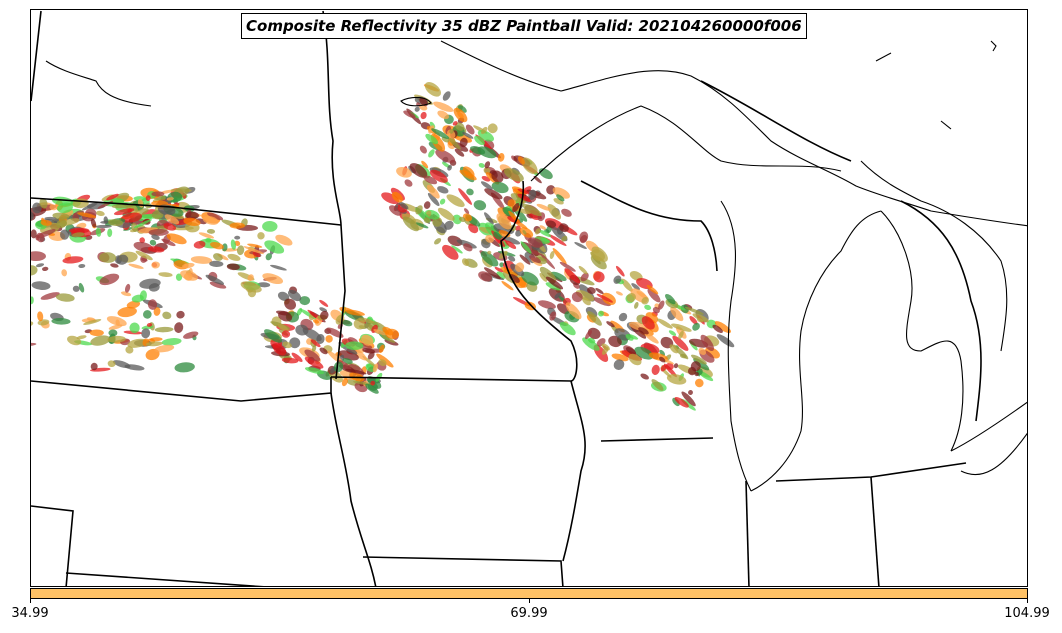 This screenshot has width=1062, height=633. I want to click on michigan-thumb, so click(922, 331).